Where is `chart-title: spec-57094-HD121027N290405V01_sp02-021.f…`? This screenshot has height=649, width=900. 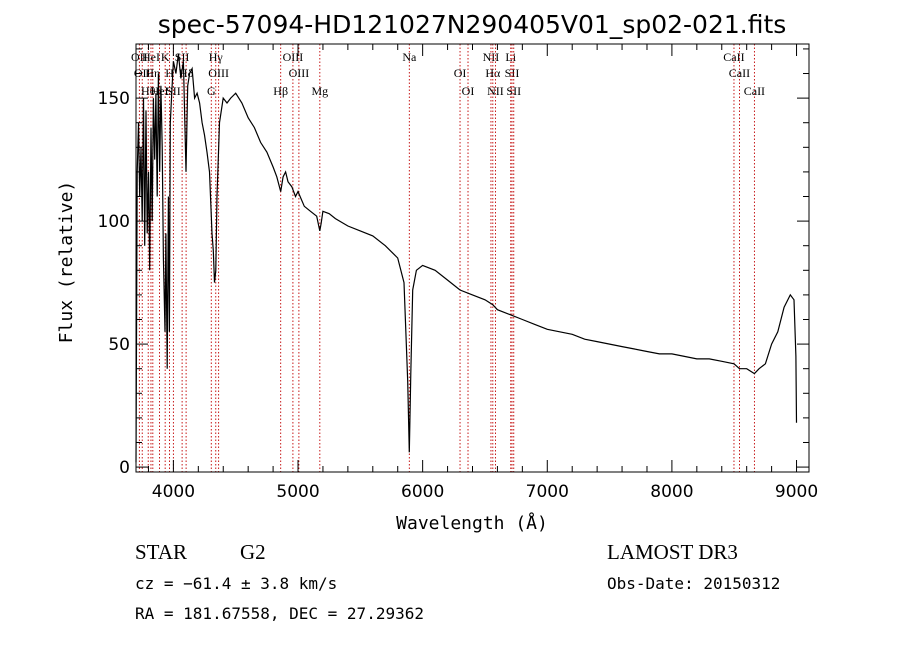
chart-title: spec-57094-HD121027N290405V01_sp02-021.f… is located at coordinates (472, 24).